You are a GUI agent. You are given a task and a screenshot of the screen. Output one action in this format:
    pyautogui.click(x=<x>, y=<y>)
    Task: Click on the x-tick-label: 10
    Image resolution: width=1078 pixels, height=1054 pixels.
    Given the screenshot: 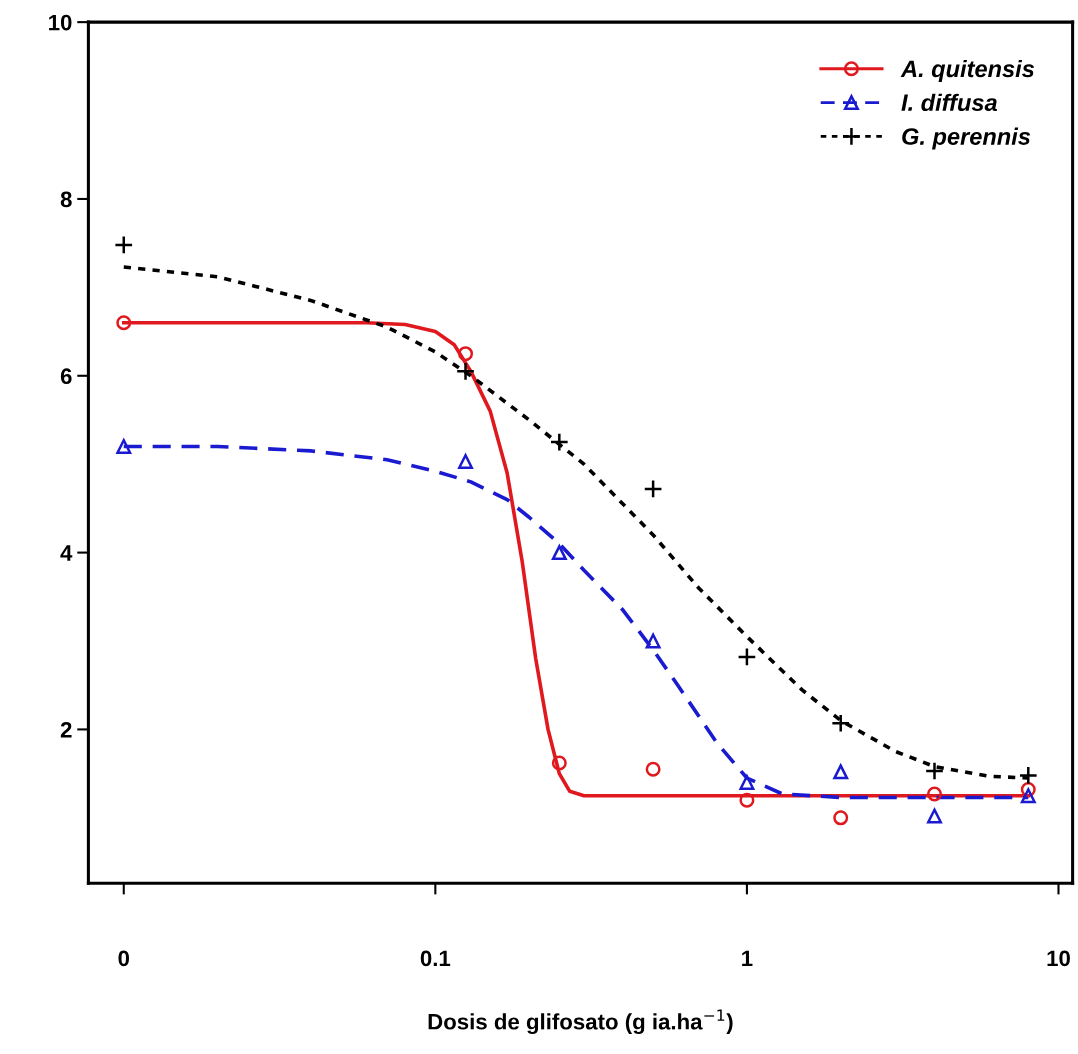 What is the action you would take?
    pyautogui.click(x=1058, y=958)
    